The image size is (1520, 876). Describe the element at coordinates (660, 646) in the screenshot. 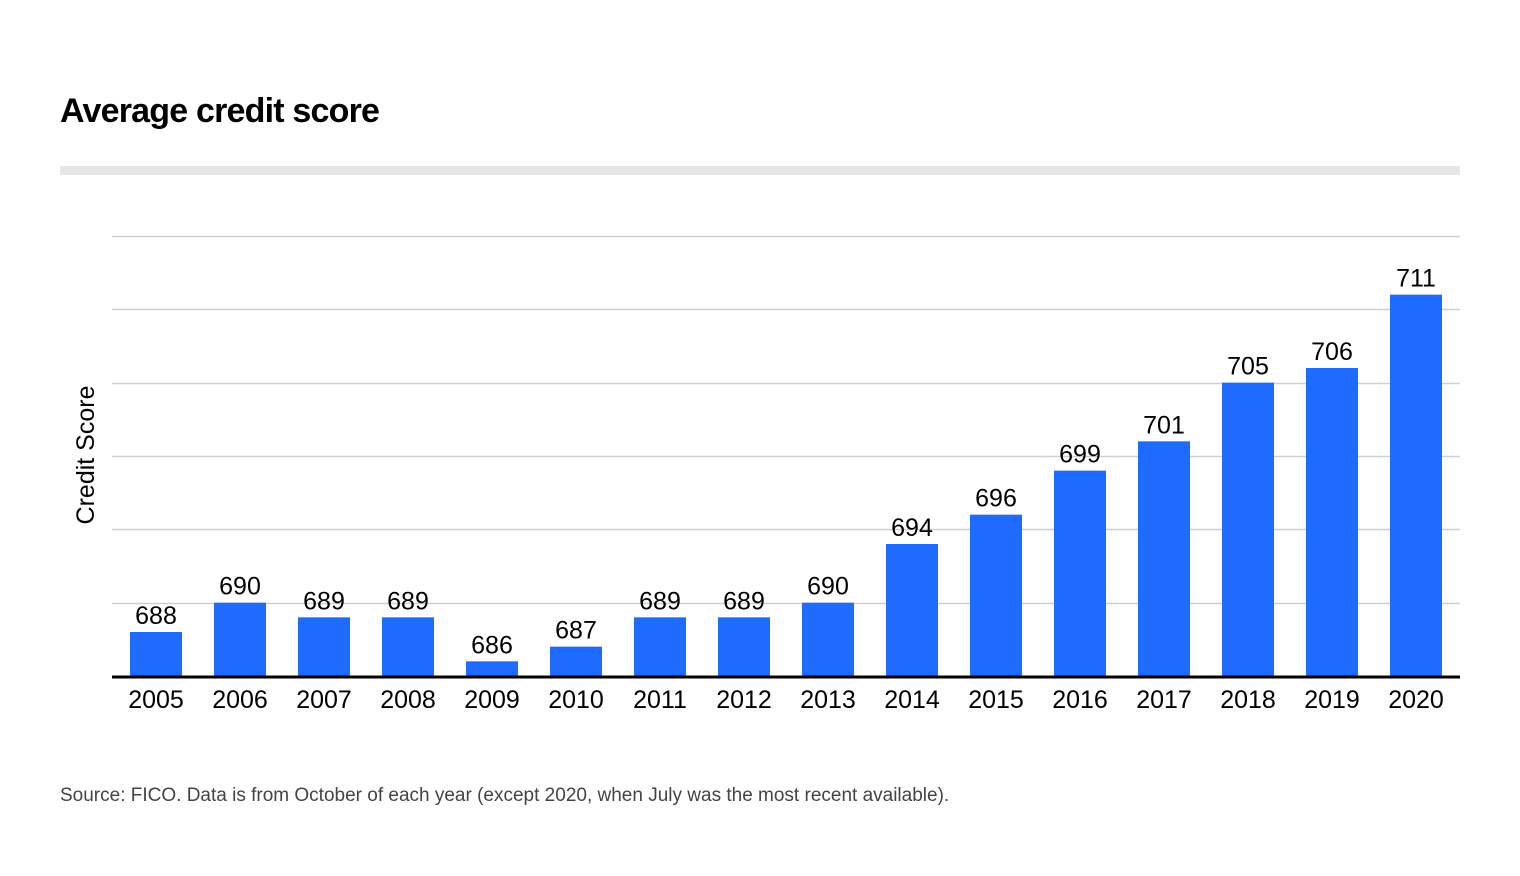

I see `bar-2011` at that location.